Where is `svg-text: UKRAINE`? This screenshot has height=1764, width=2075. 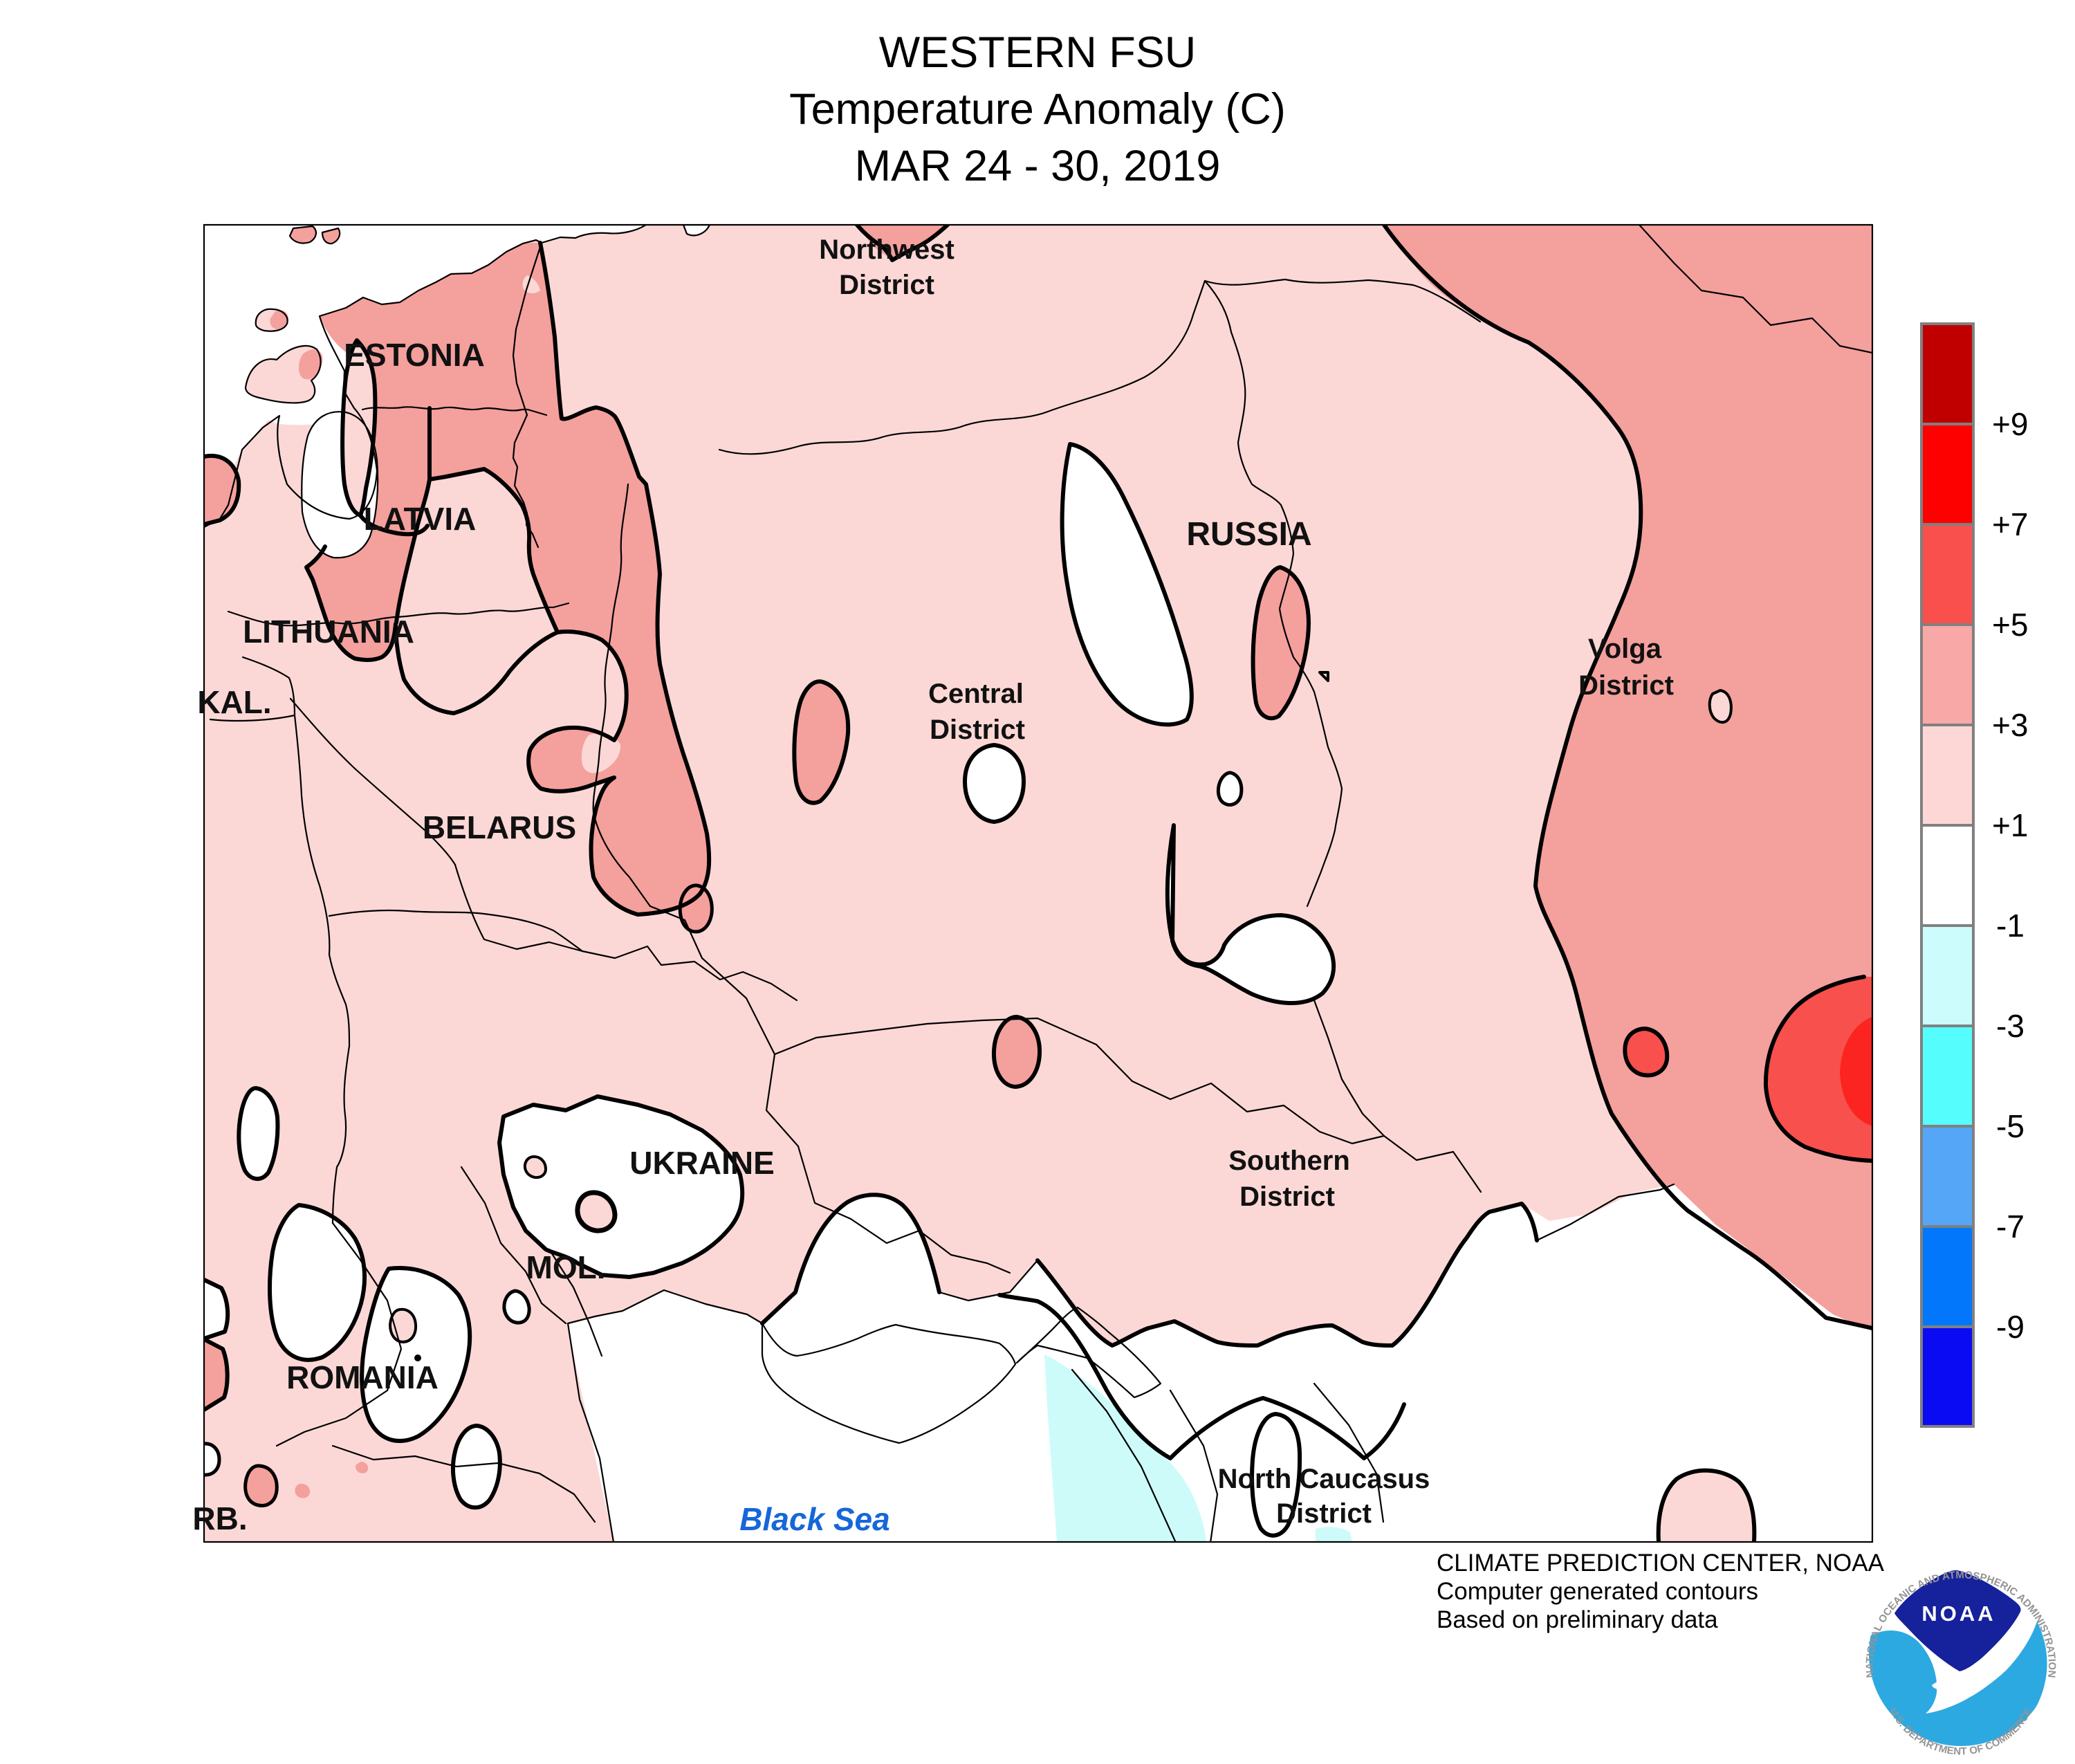 svg-text: UKRAINE is located at coordinates (702, 1163).